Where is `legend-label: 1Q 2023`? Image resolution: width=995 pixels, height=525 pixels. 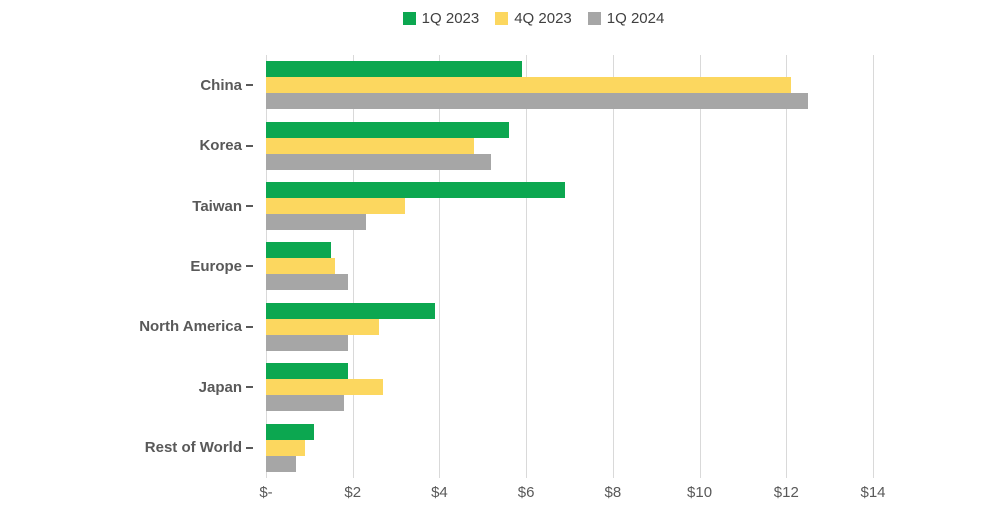 legend-label: 1Q 2023 is located at coordinates (450, 18).